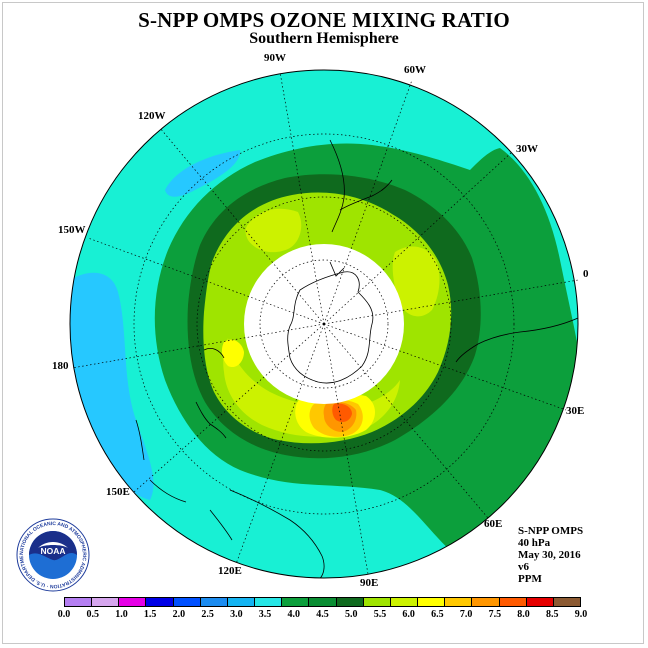 This screenshot has height=648, width=648. Describe the element at coordinates (60, 366) in the screenshot. I see `lon-label-180: 180` at that location.